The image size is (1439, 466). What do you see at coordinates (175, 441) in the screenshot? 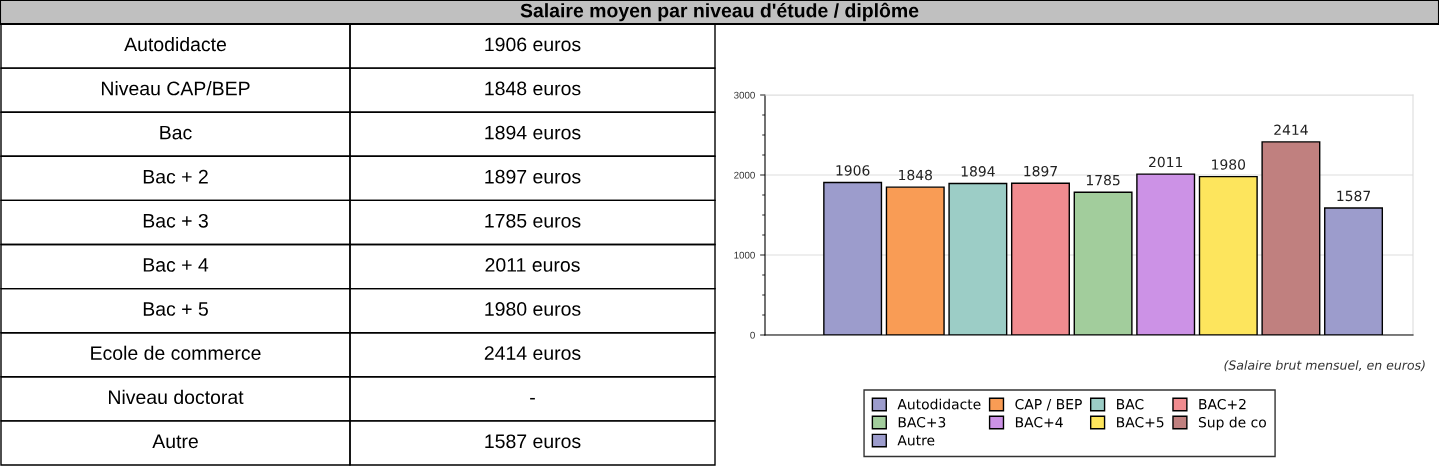
I see `text: Autre` at bounding box center [175, 441].